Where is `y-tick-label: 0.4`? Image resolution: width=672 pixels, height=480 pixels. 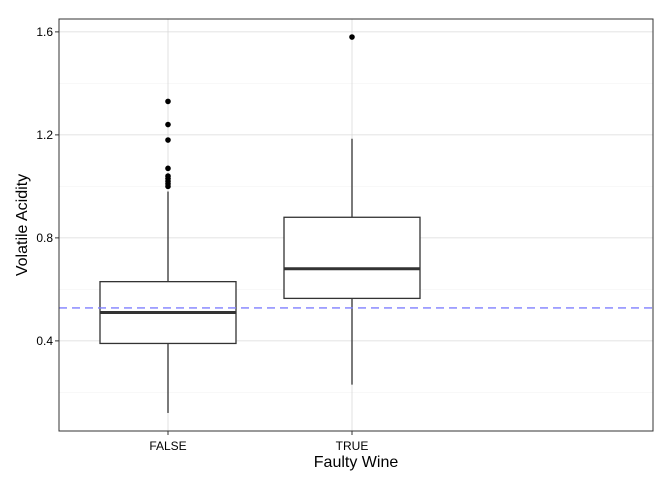 y-tick-label: 0.4 is located at coordinates (44, 341).